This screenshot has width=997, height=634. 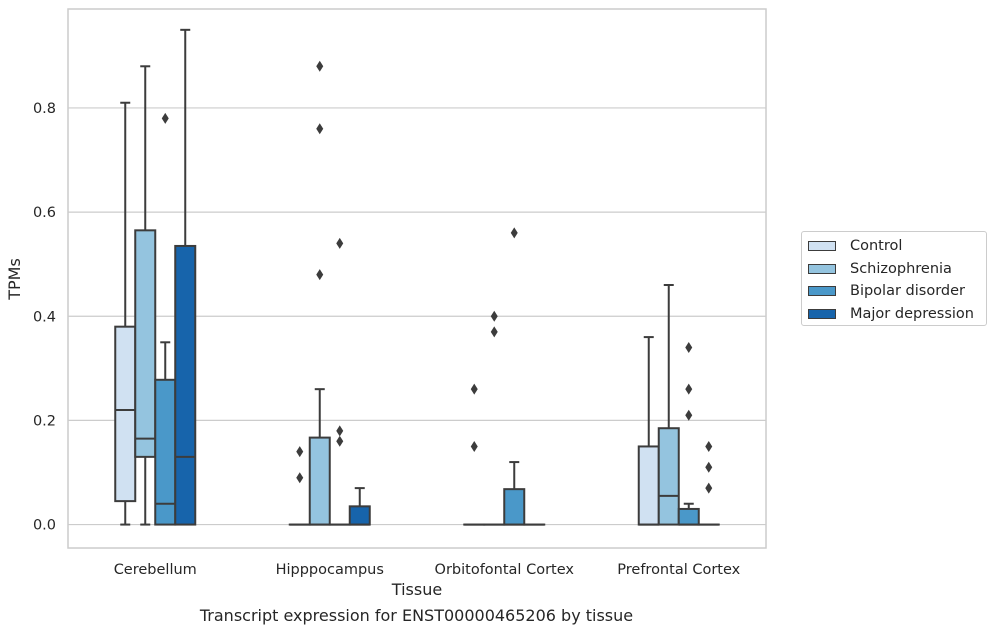 I want to click on legend-item: Major depression, so click(x=897, y=314).